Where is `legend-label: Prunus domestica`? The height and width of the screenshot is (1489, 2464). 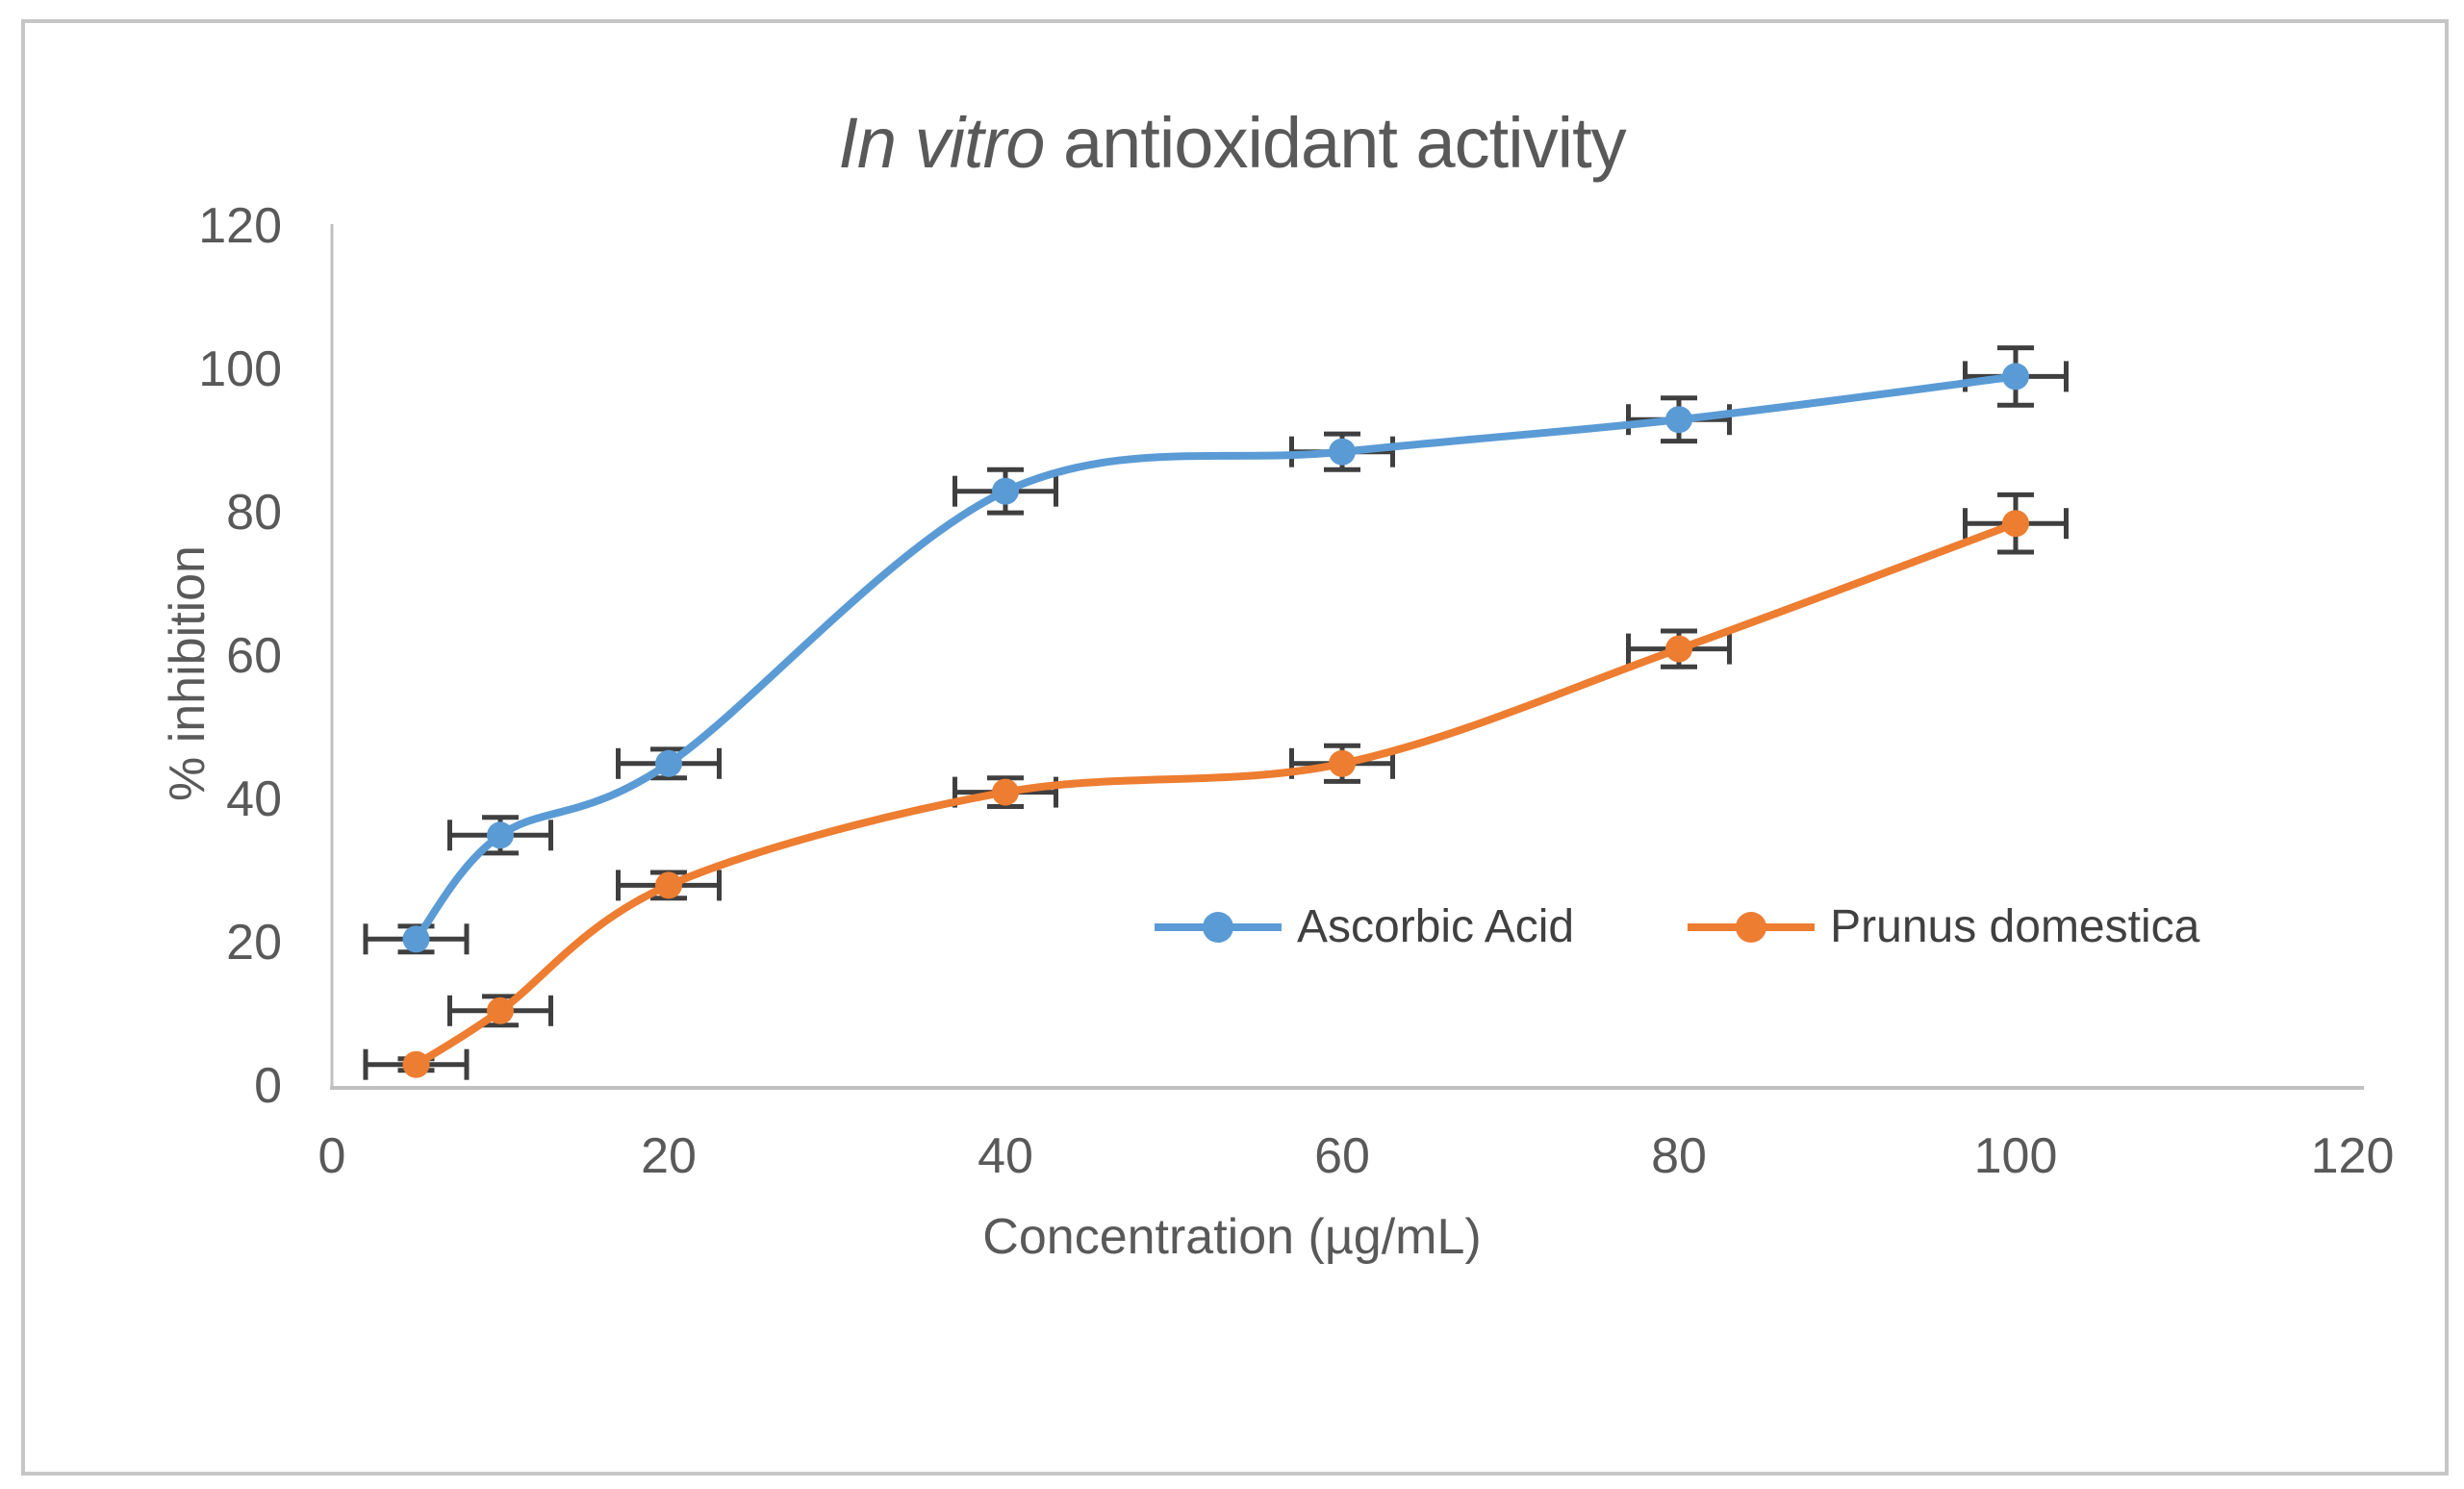 legend-label: Prunus domestica is located at coordinates (2015, 926).